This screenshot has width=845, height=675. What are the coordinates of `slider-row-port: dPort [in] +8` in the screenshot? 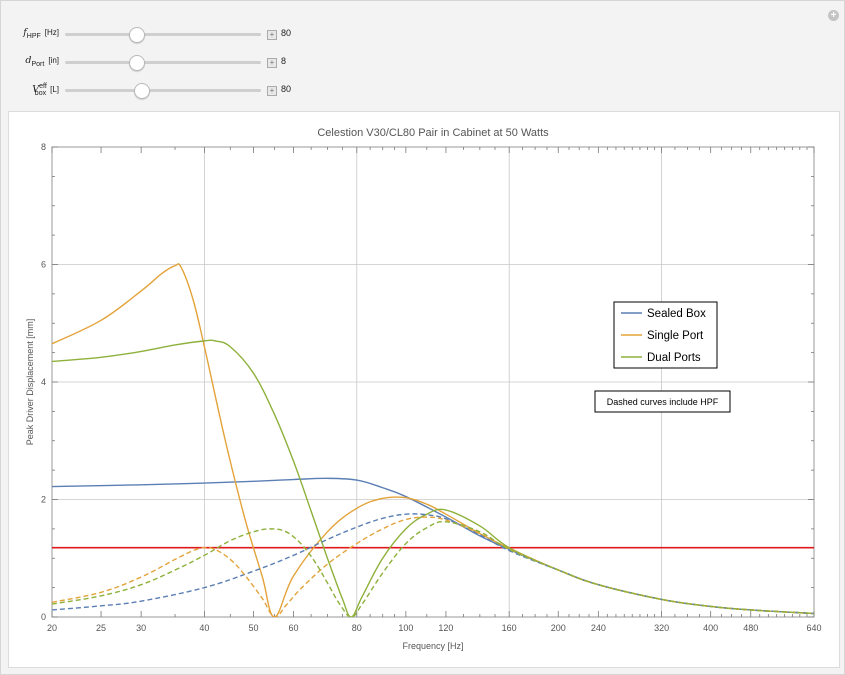 It's located at (166, 63).